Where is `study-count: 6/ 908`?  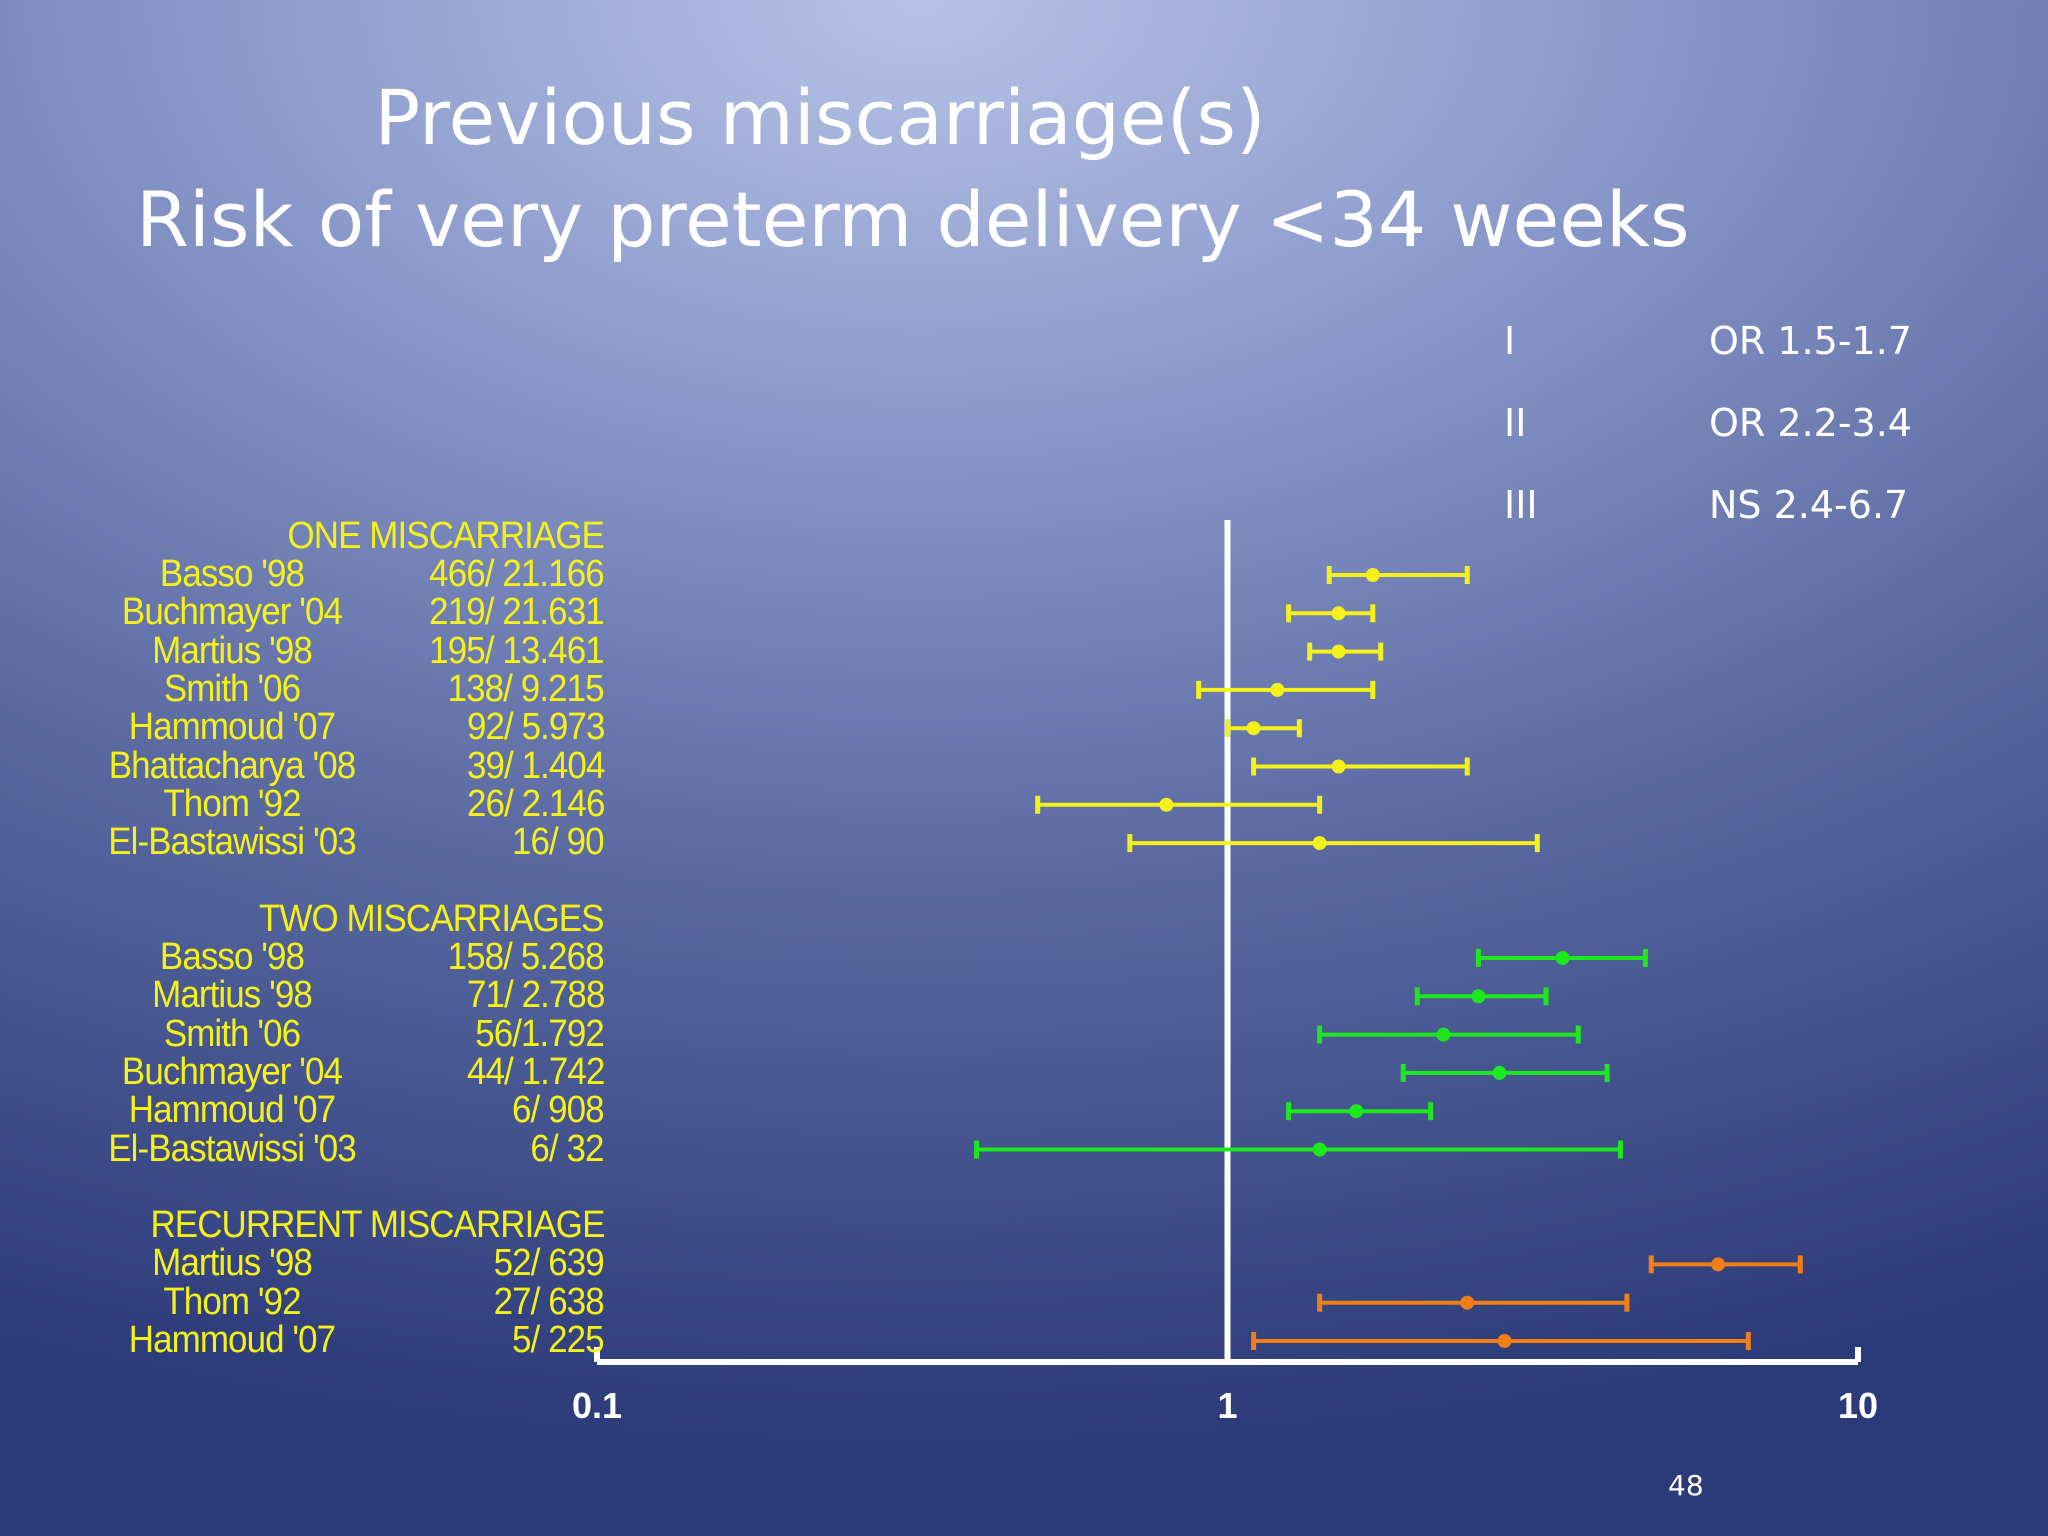 study-count: 6/ 908 is located at coordinates (558, 1110).